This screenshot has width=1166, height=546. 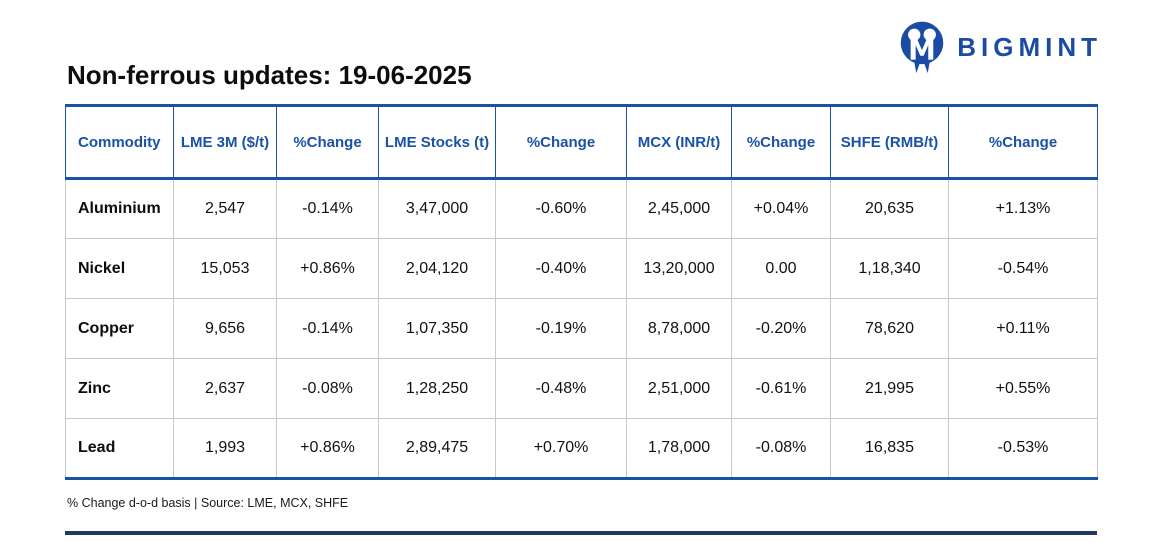 What do you see at coordinates (119, 142) in the screenshot?
I see `column-header-commodity: Commodity` at bounding box center [119, 142].